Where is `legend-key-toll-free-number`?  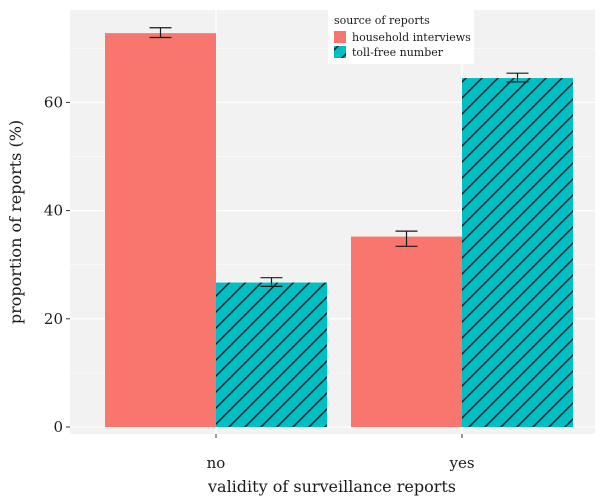
legend-key-toll-free-number is located at coordinates (340, 52).